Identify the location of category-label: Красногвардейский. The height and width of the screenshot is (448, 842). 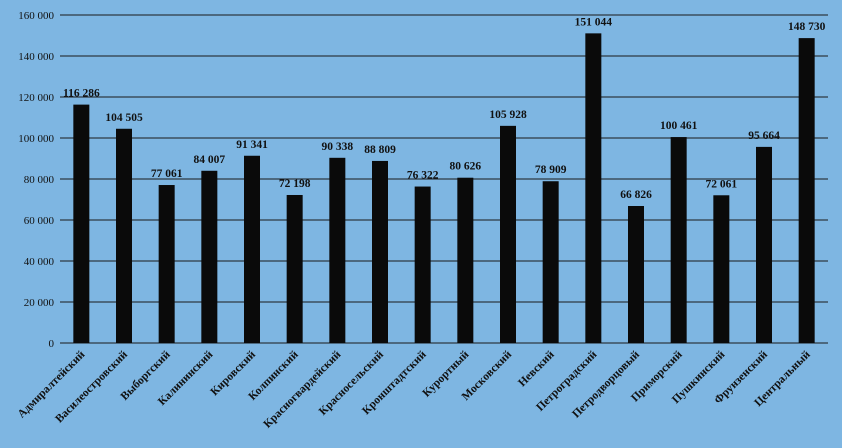
(302, 389).